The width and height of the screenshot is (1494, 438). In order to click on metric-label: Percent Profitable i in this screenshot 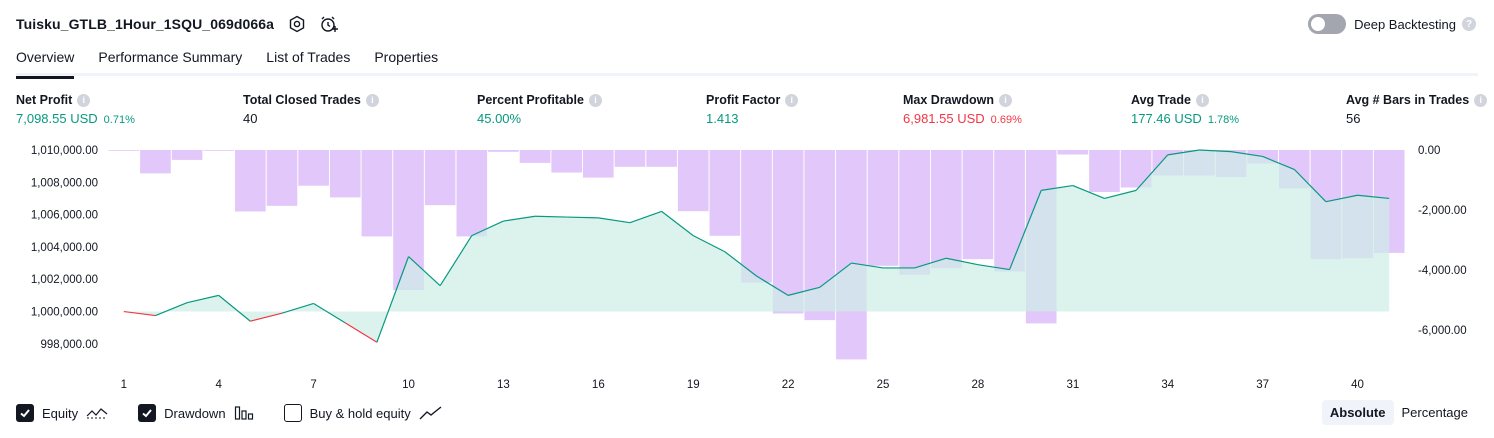, I will do `click(539, 100)`.